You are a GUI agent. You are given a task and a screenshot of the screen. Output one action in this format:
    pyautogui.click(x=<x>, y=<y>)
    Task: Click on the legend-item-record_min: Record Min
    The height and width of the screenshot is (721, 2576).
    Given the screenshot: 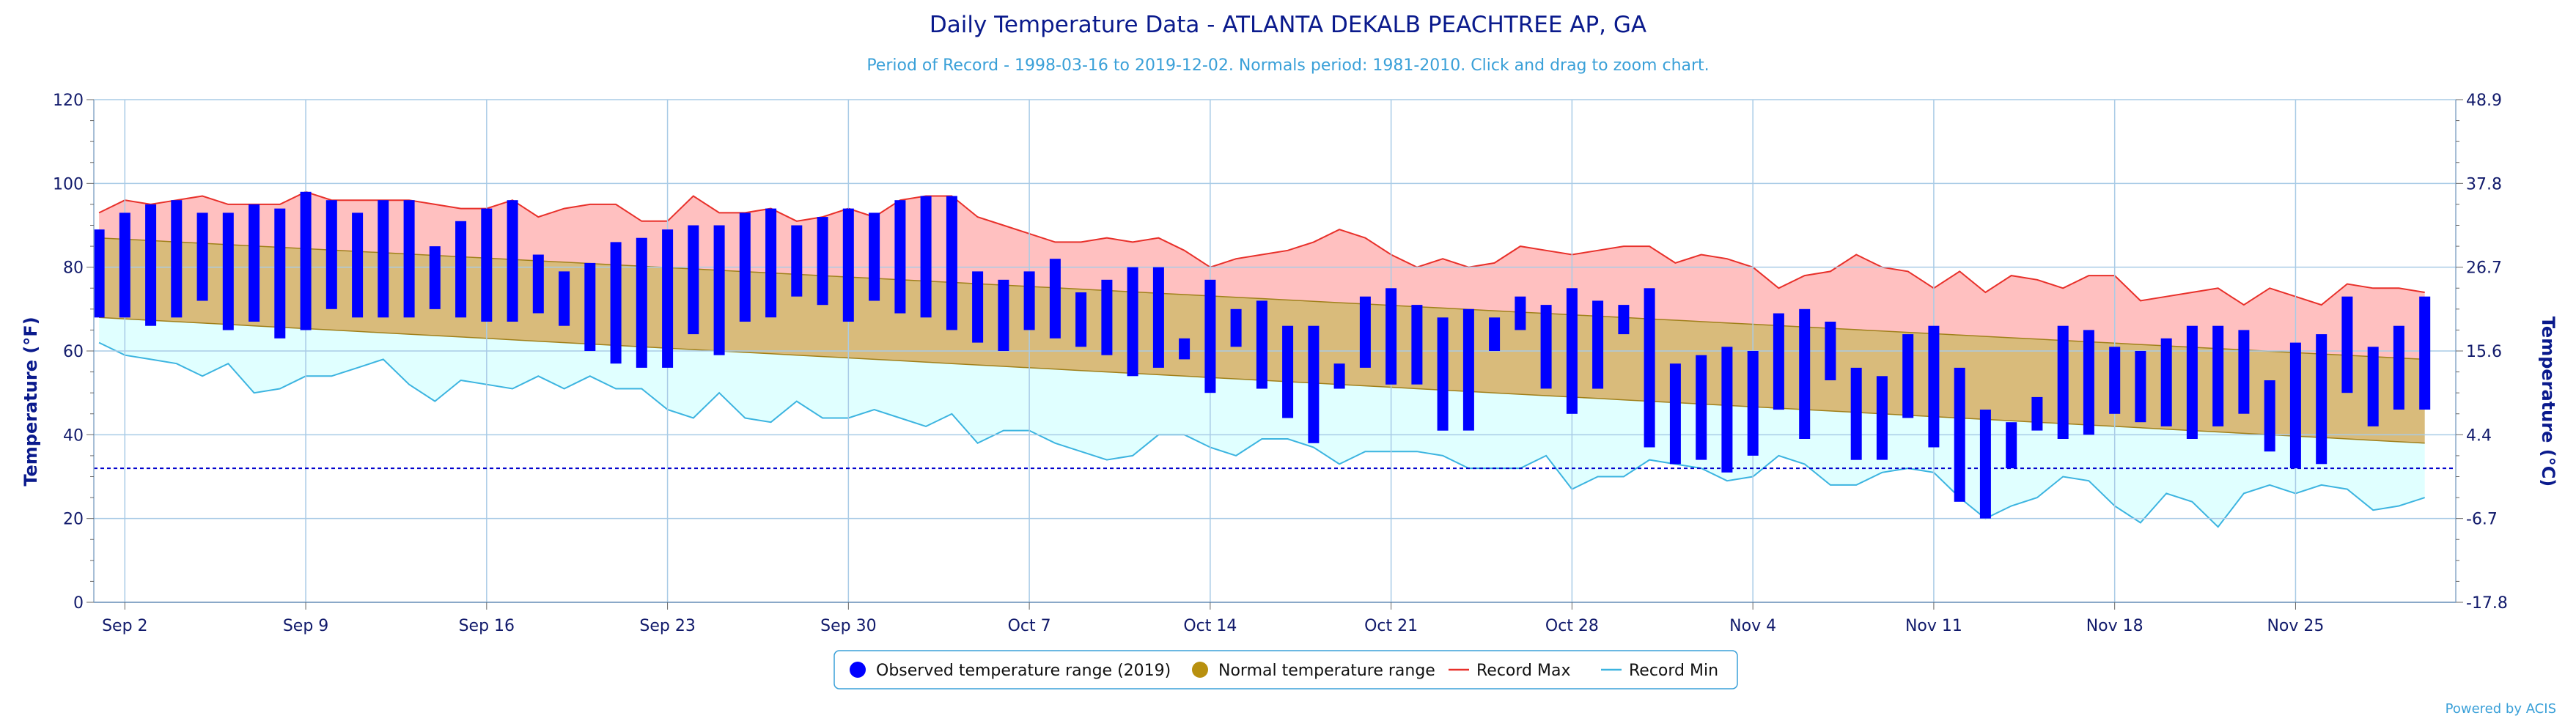 What is the action you would take?
    pyautogui.click(x=1659, y=671)
    